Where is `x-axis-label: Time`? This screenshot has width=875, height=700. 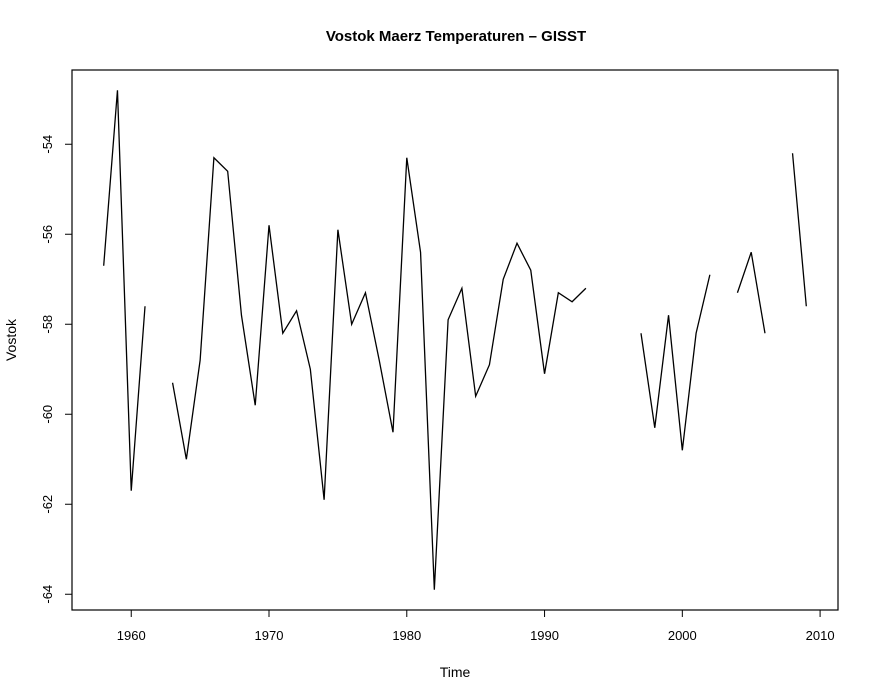
x-axis-label: Time is located at coordinates (455, 672).